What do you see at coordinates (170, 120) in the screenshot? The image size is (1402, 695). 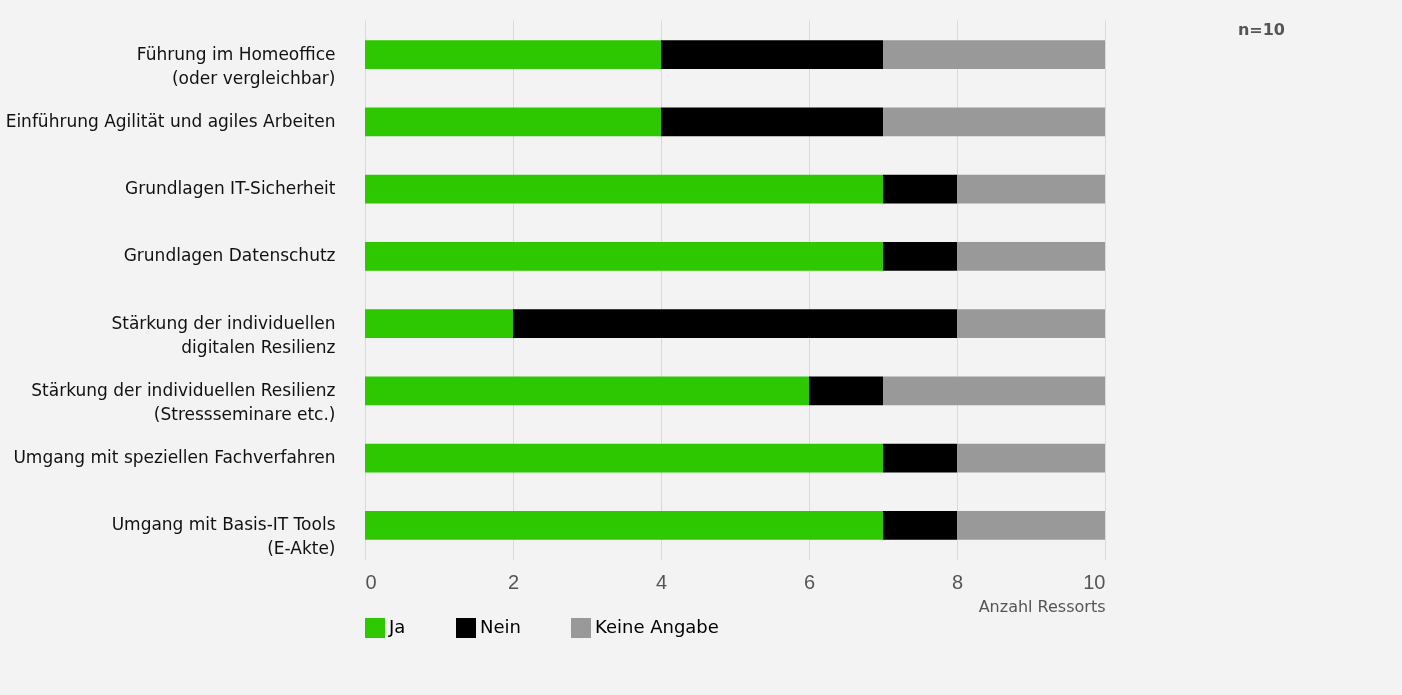 I see `y-tick-label: Einführung Agilität und agiles Arbeiten` at bounding box center [170, 120].